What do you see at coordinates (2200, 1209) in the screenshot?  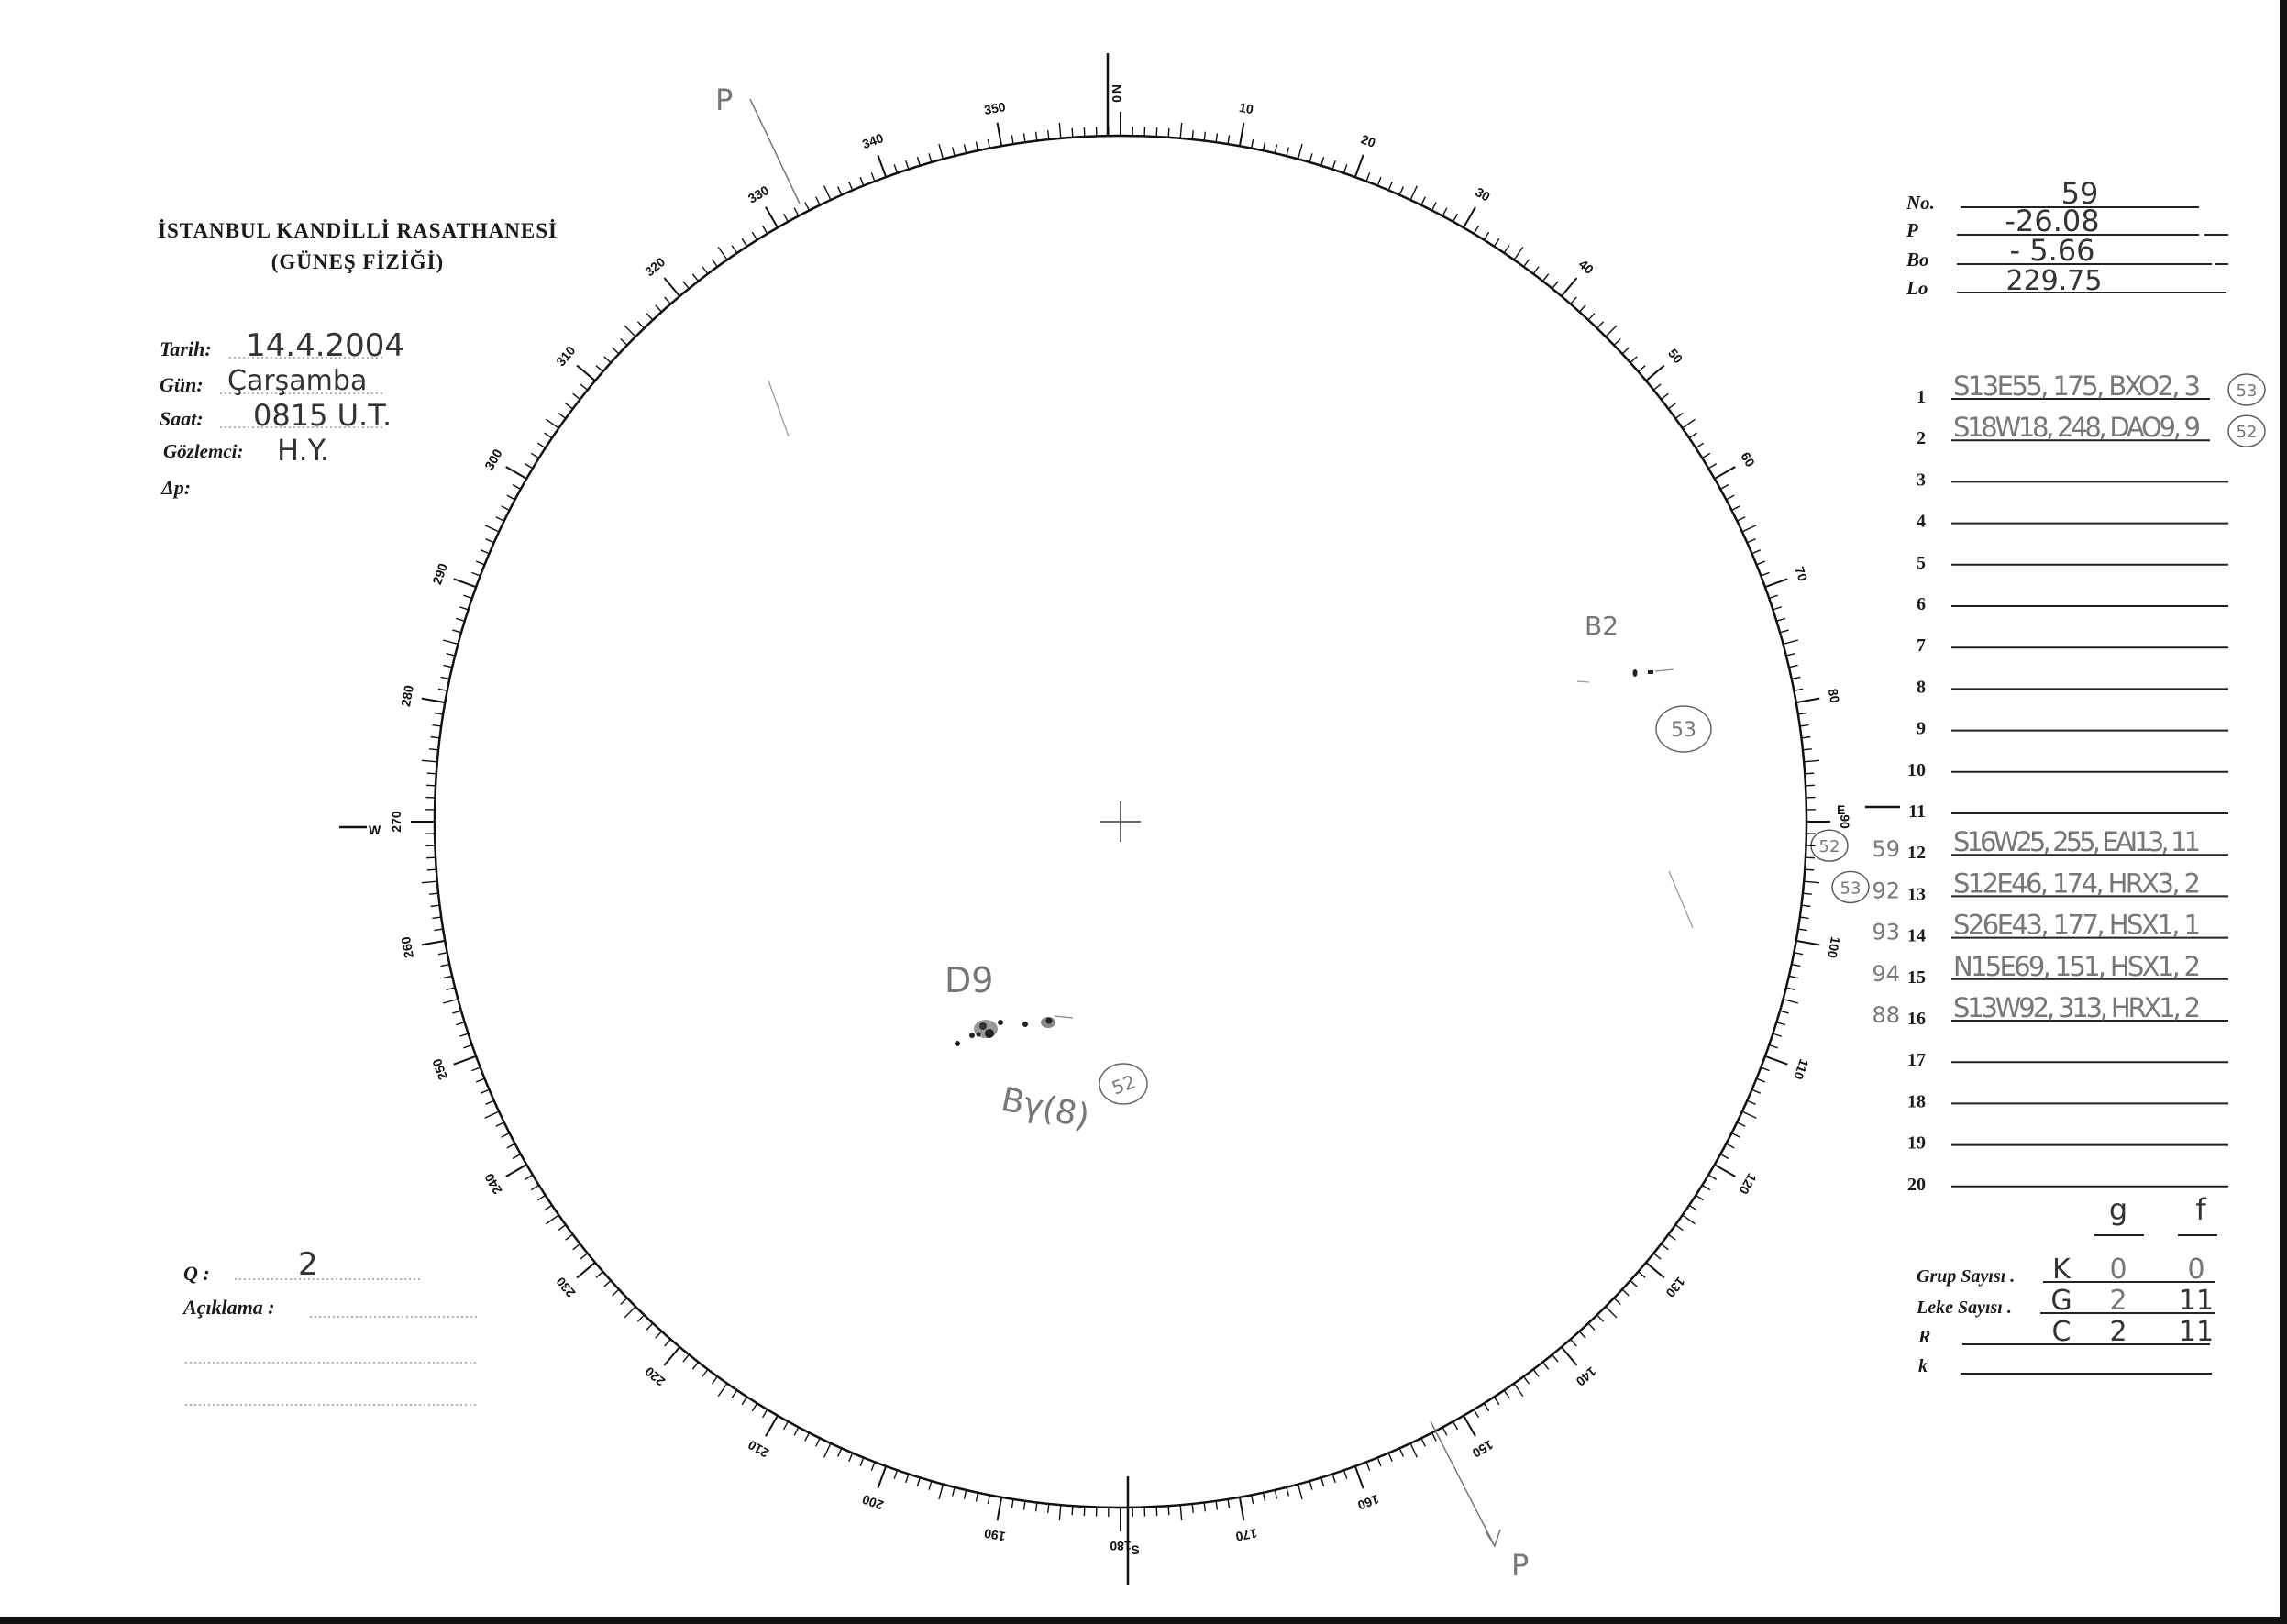 I see `col-f-header: f` at bounding box center [2200, 1209].